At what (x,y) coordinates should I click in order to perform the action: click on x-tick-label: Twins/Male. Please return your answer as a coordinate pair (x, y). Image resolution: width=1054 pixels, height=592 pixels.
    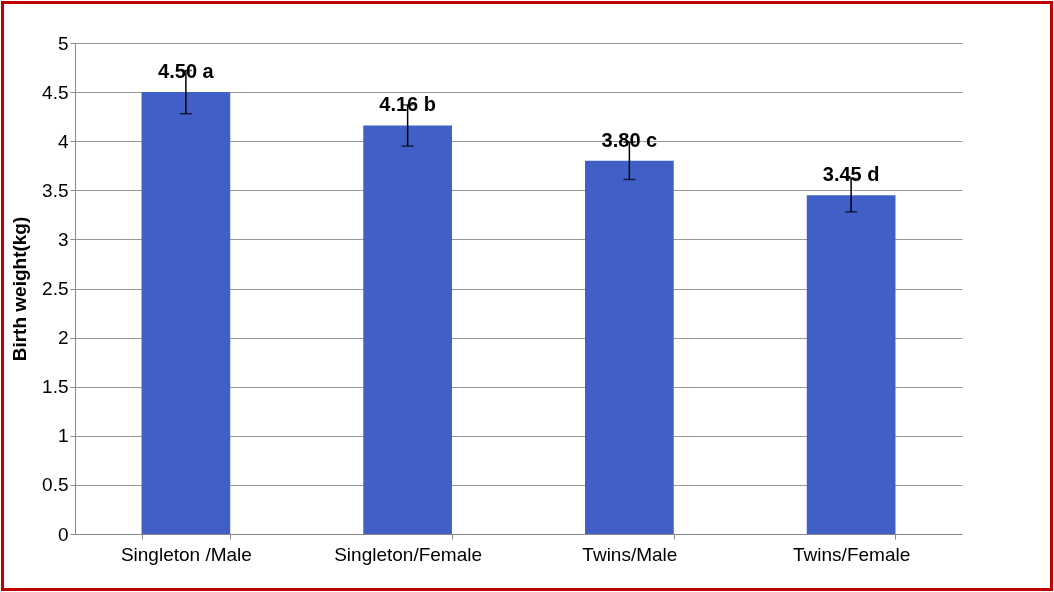
    Looking at the image, I should click on (630, 554).